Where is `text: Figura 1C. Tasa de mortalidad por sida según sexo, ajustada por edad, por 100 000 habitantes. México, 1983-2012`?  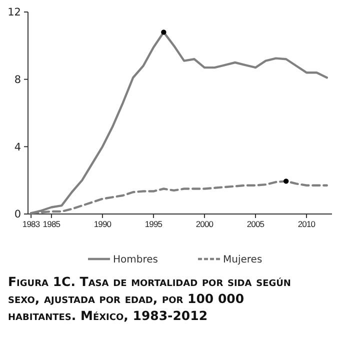
text: Figura 1C. Tasa de mortalidad por sida según sexo, ajustada por edad, por 100 000 habitantes. México, 1983-2012 is located at coordinates (149, 298).